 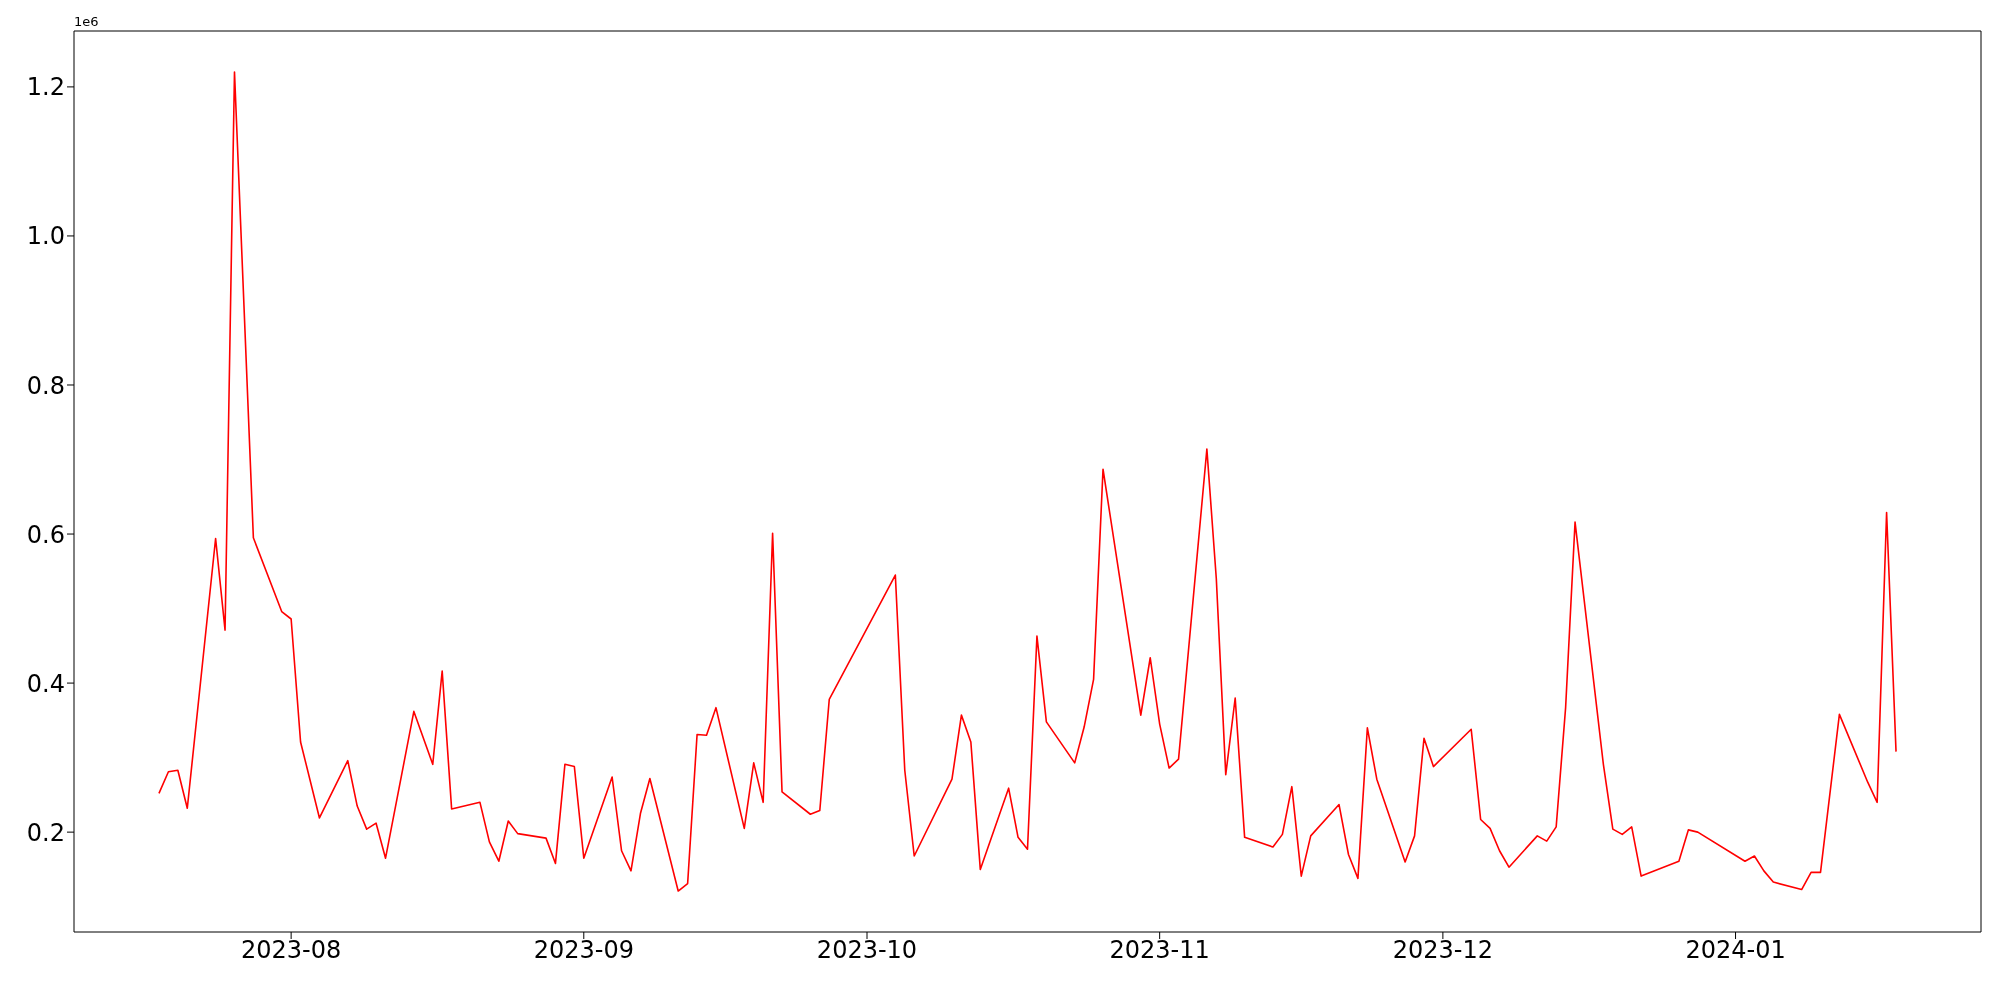 I want to click on x-tick-label: 2023-12, so click(x=1443, y=950).